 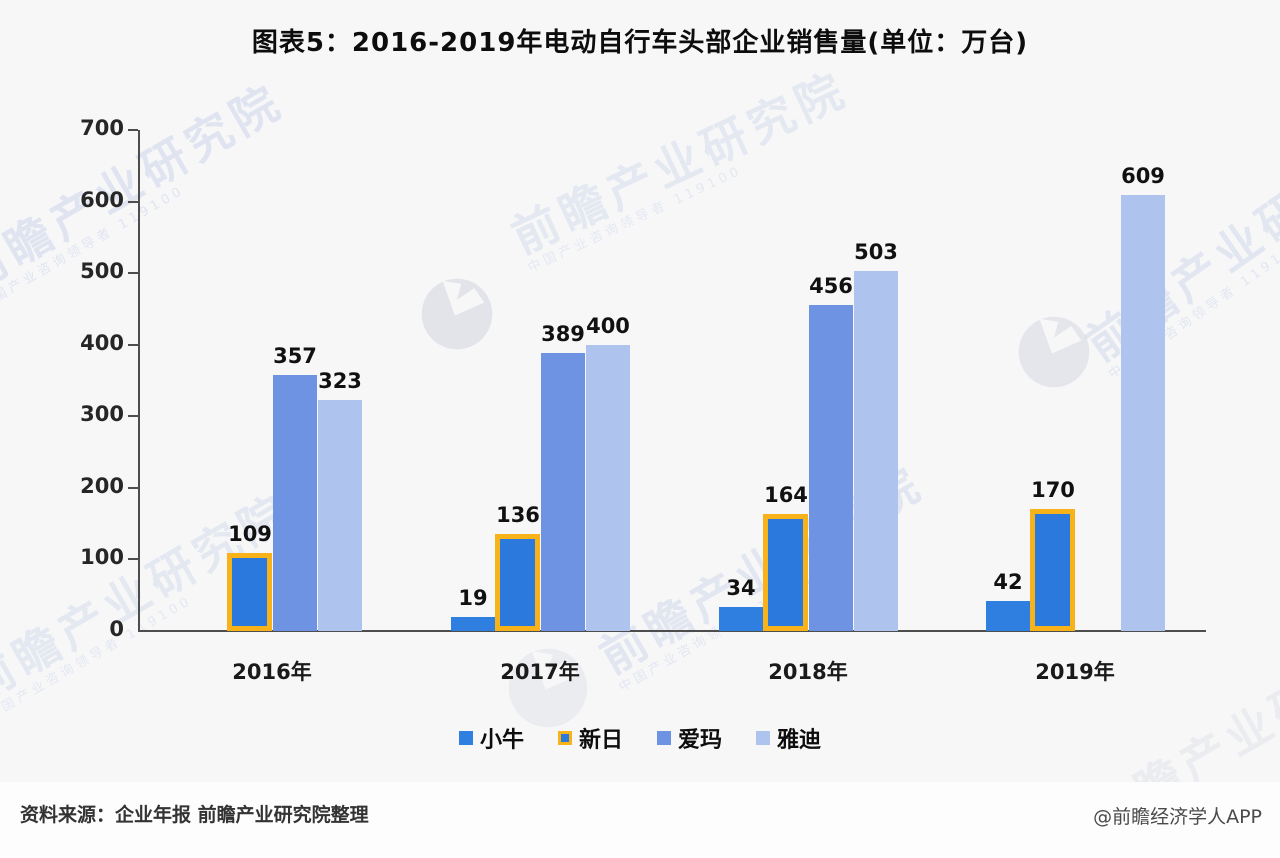 What do you see at coordinates (600, 740) in the screenshot?
I see `legend-label: 新日` at bounding box center [600, 740].